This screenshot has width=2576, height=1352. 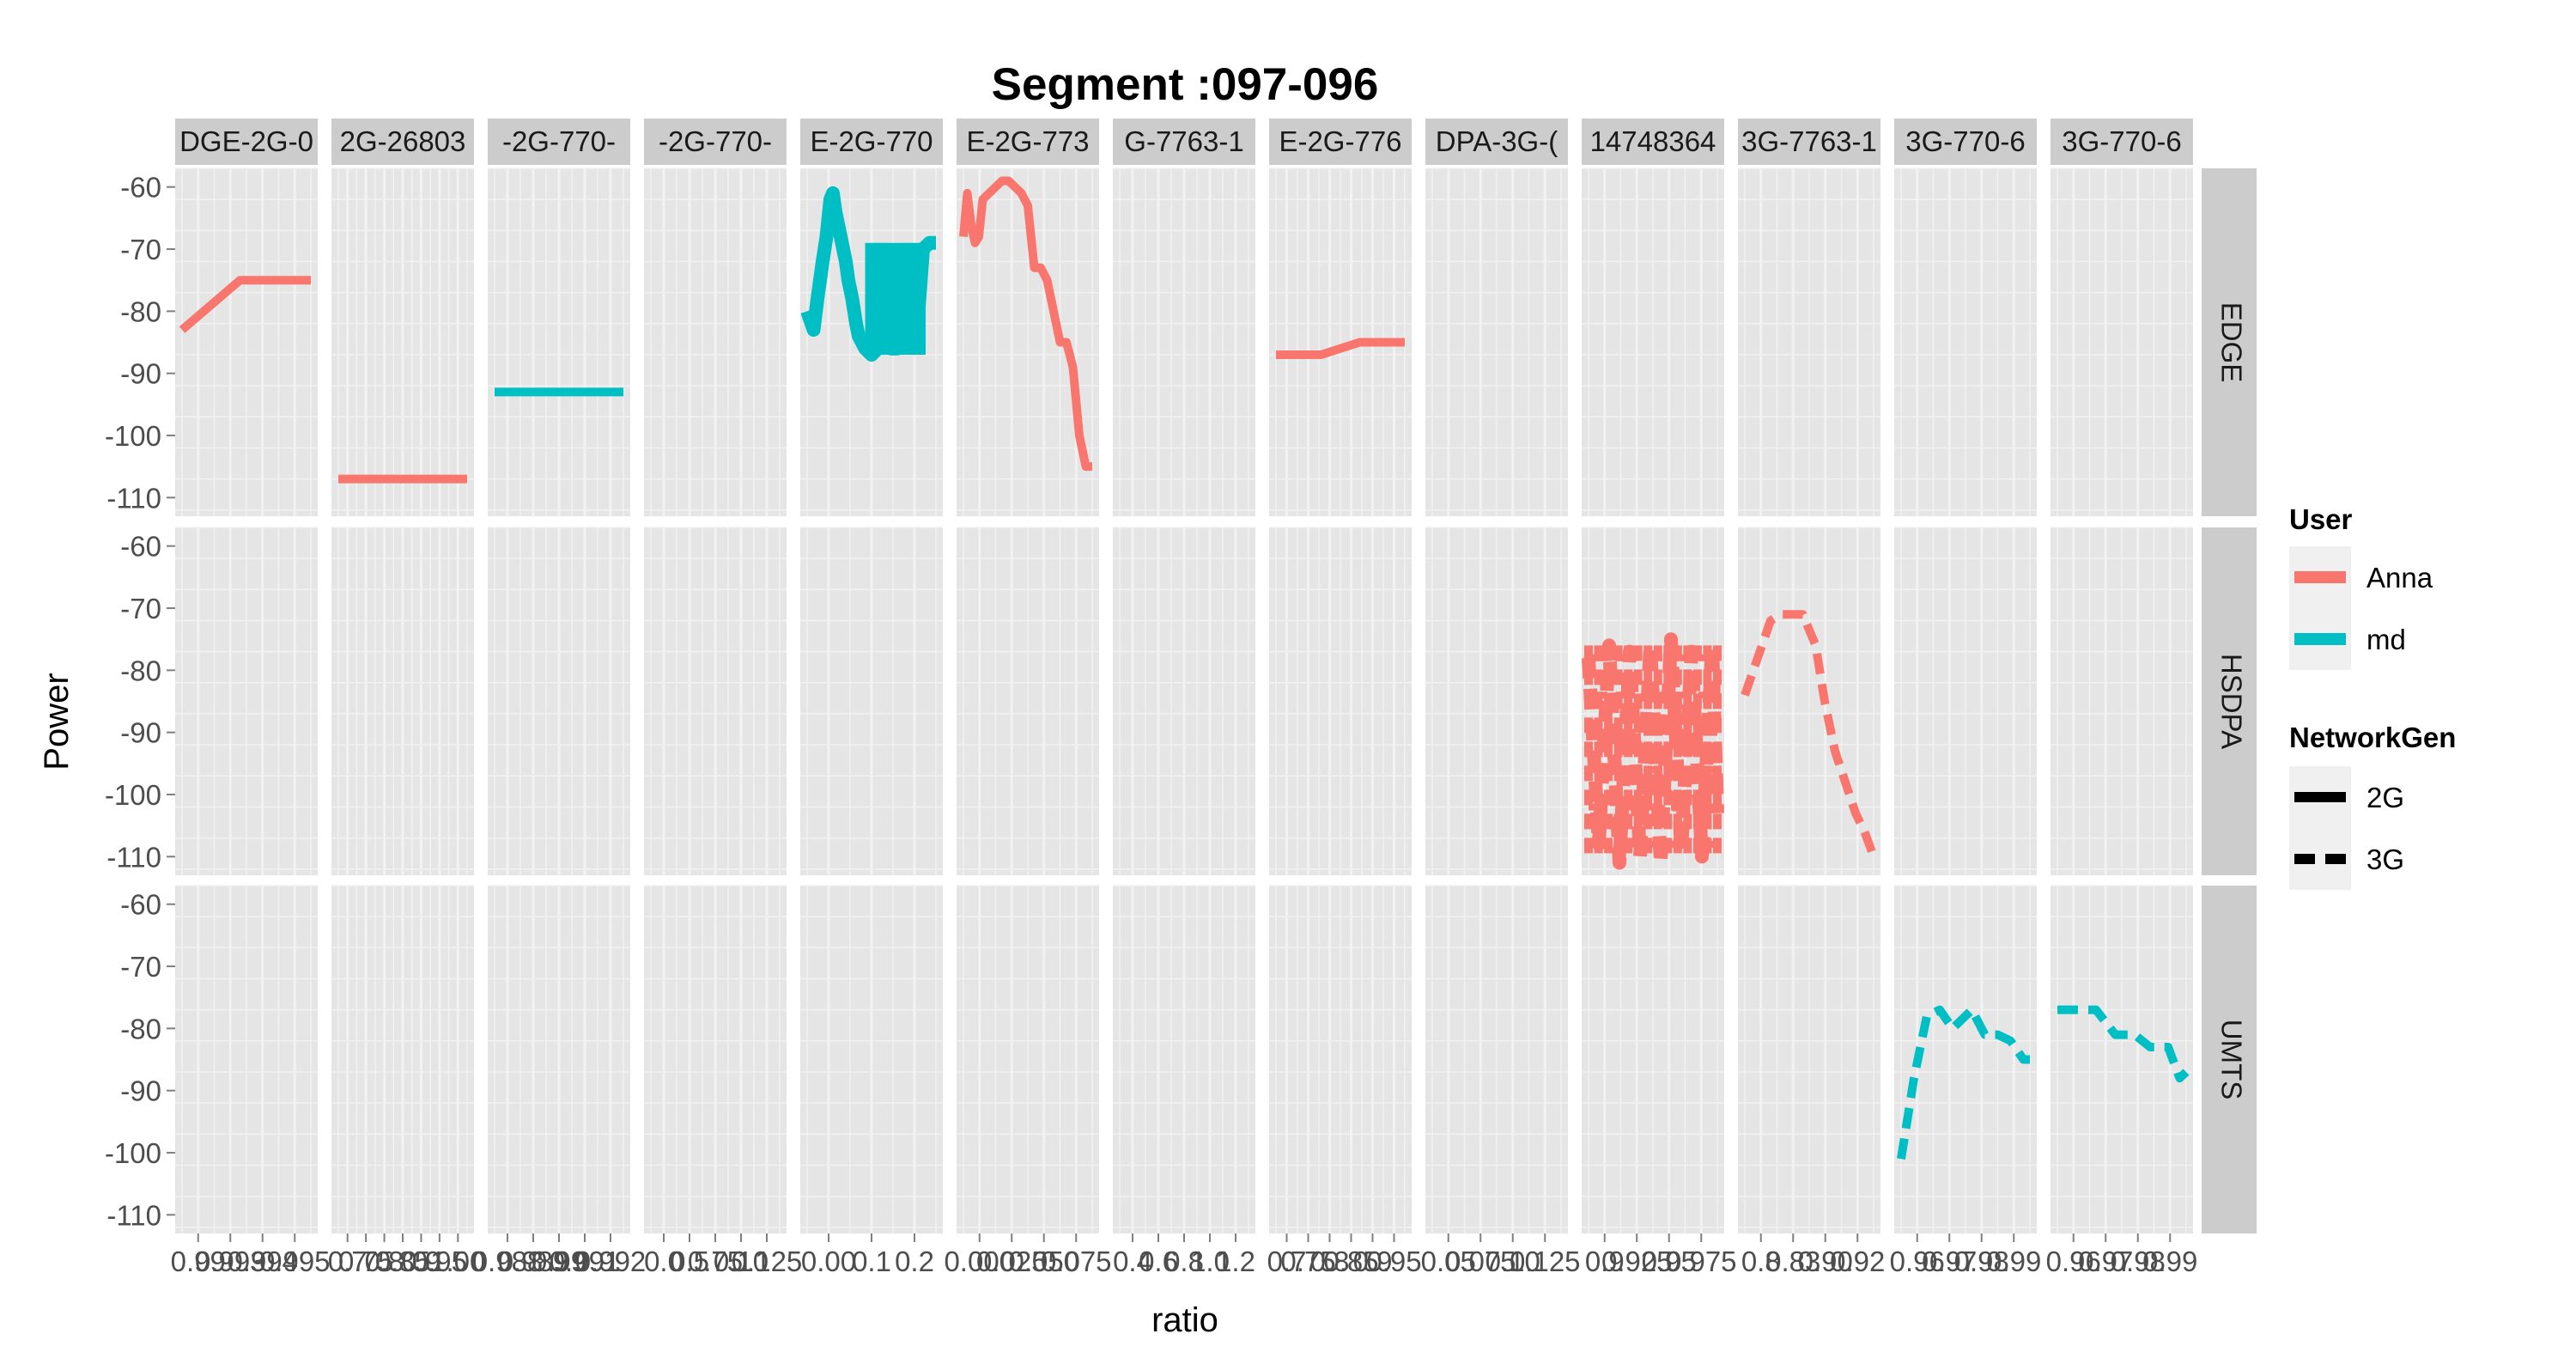 What do you see at coordinates (2399, 578) in the screenshot?
I see `legend-label-anna: Anna` at bounding box center [2399, 578].